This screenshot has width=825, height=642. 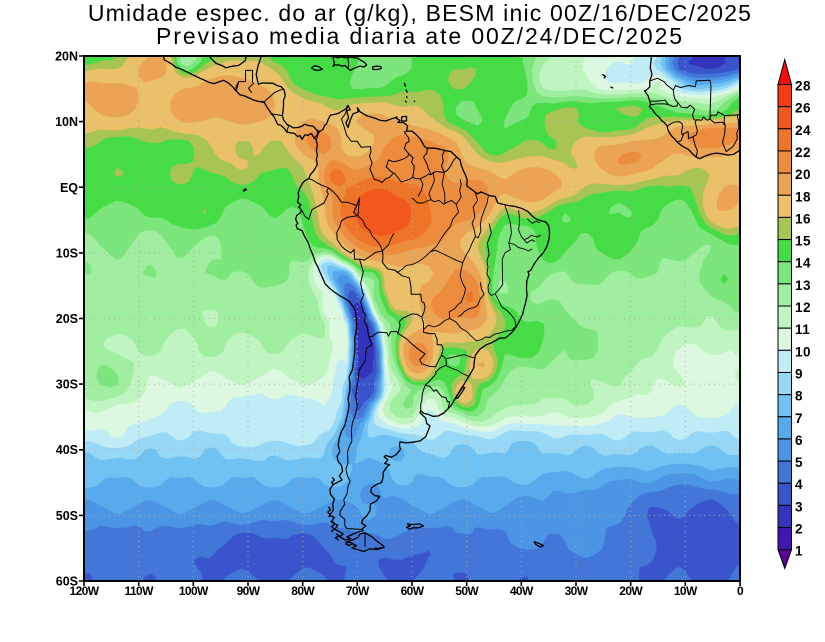 What do you see at coordinates (740, 591) in the screenshot?
I see `svg-text: 0` at bounding box center [740, 591].